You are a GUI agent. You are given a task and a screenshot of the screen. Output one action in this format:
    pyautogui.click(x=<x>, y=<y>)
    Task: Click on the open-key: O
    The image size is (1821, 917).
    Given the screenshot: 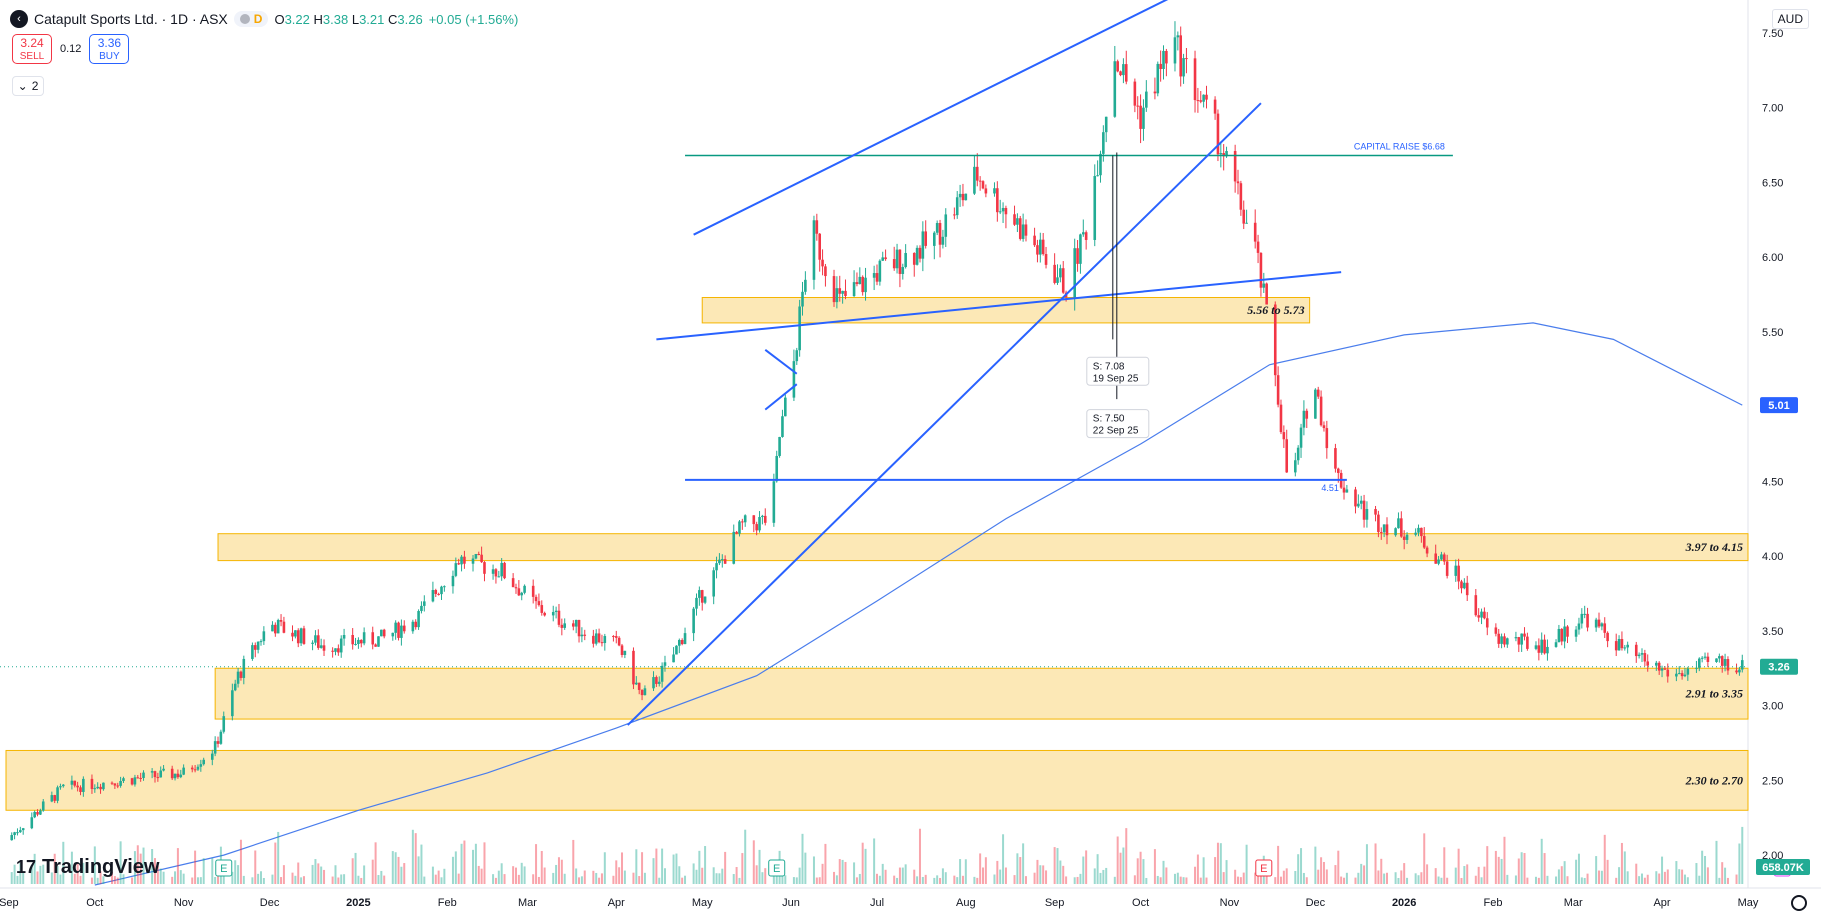 What is the action you would take?
    pyautogui.click(x=279, y=19)
    